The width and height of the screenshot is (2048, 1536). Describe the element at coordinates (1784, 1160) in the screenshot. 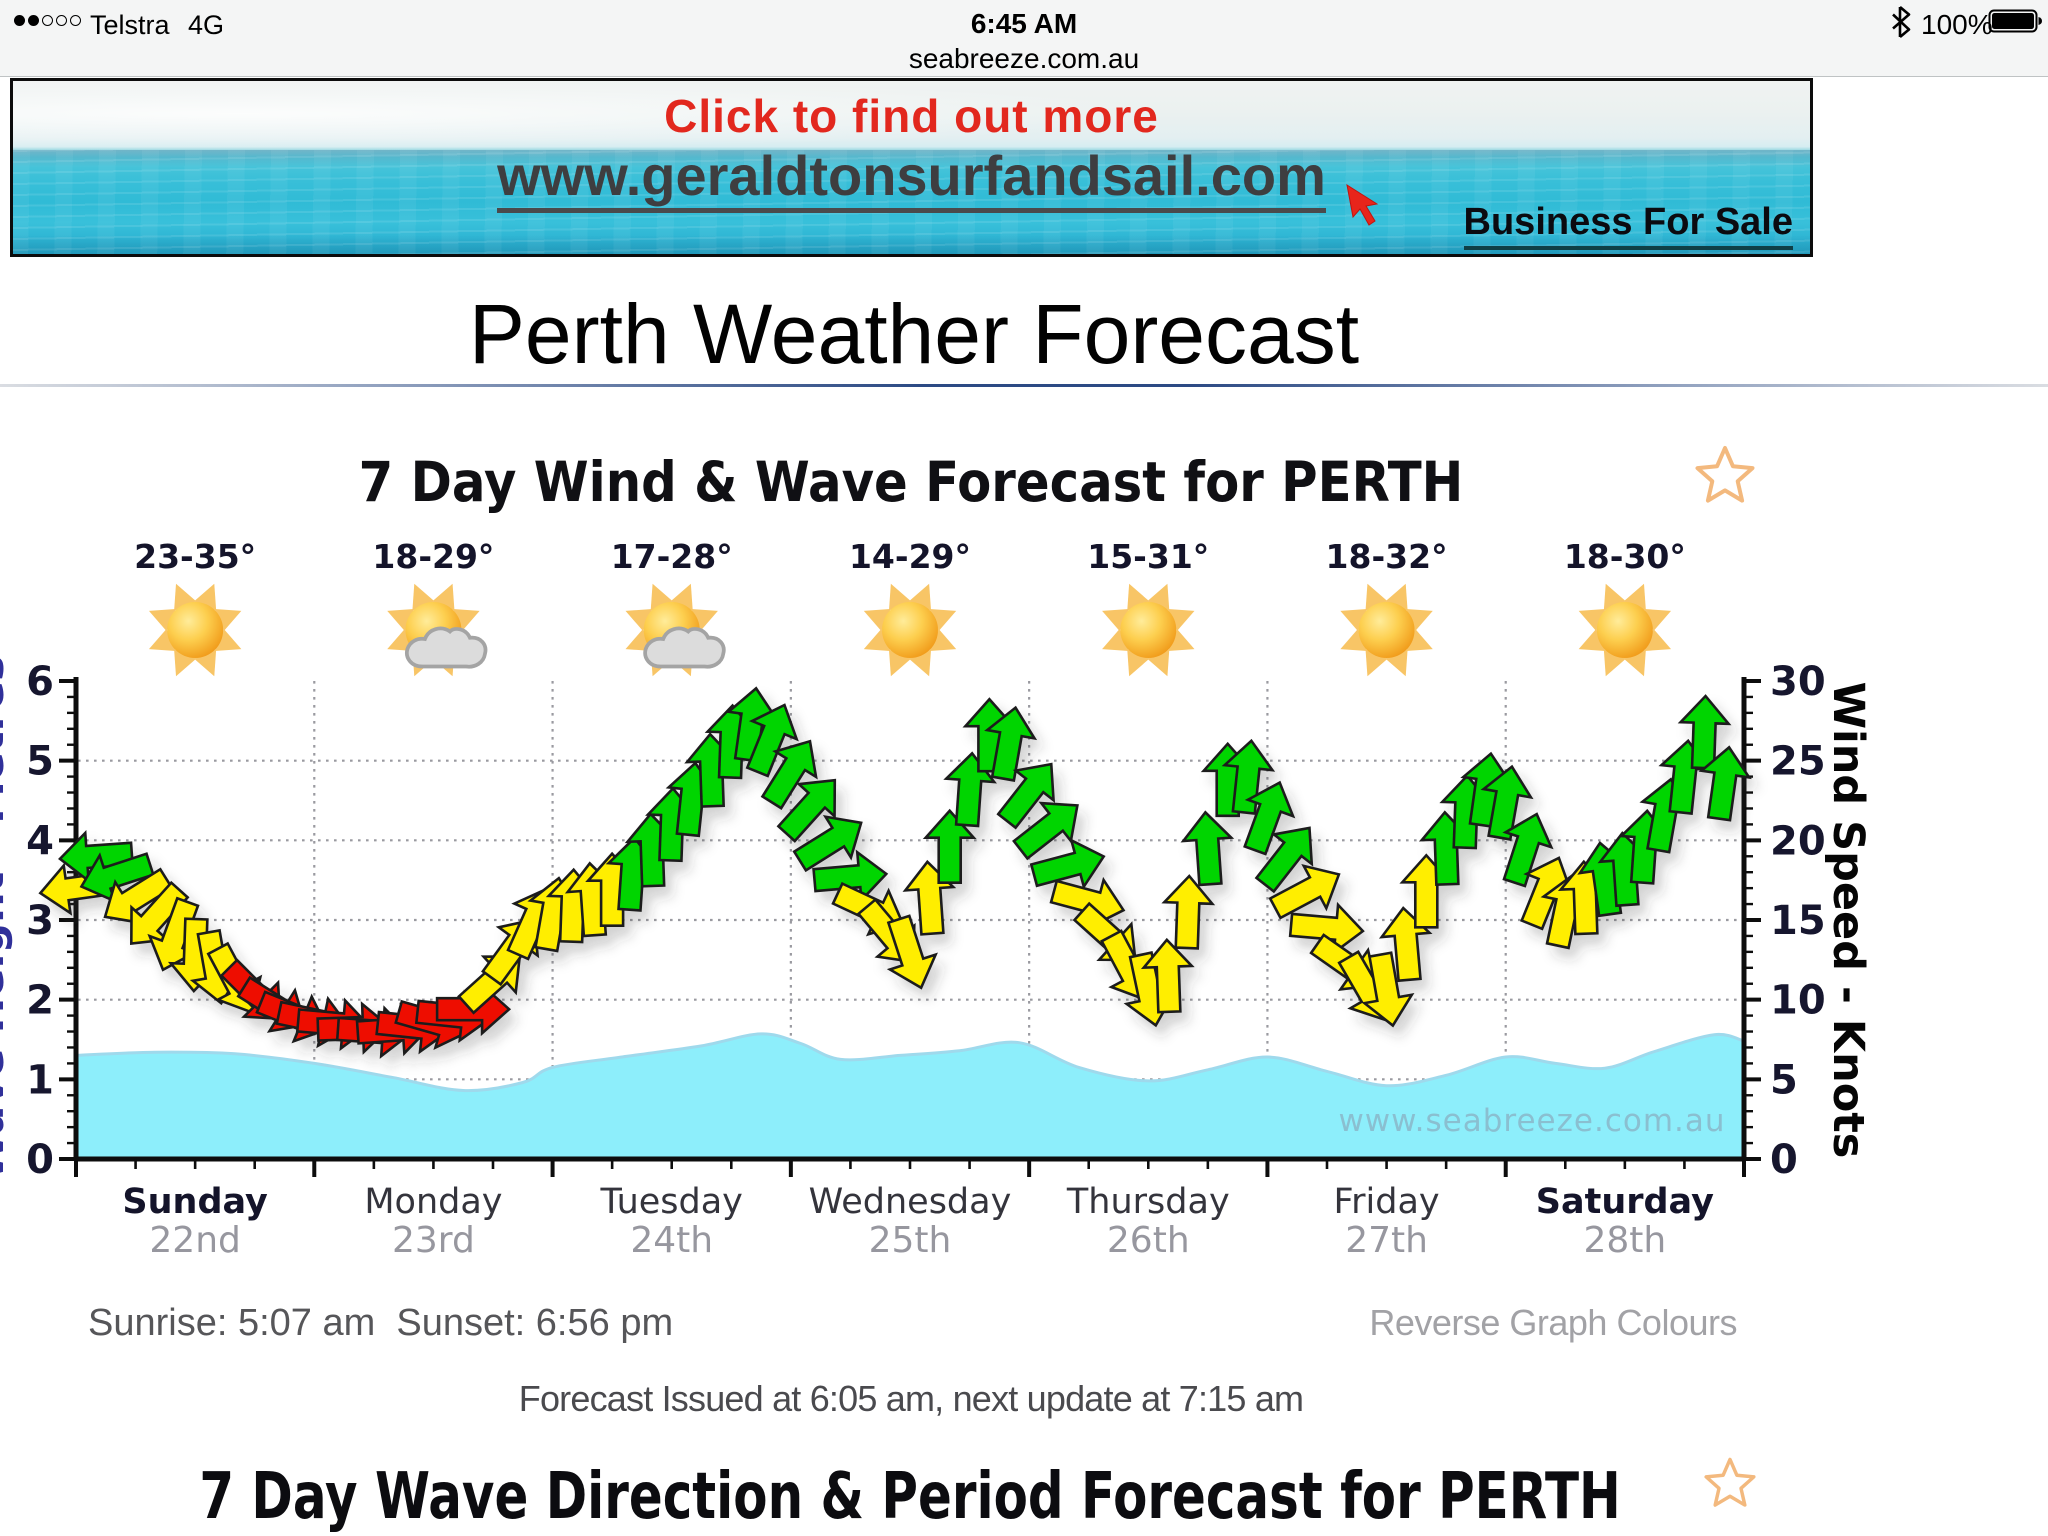

I see `wind-axis-tick-label: 0` at that location.